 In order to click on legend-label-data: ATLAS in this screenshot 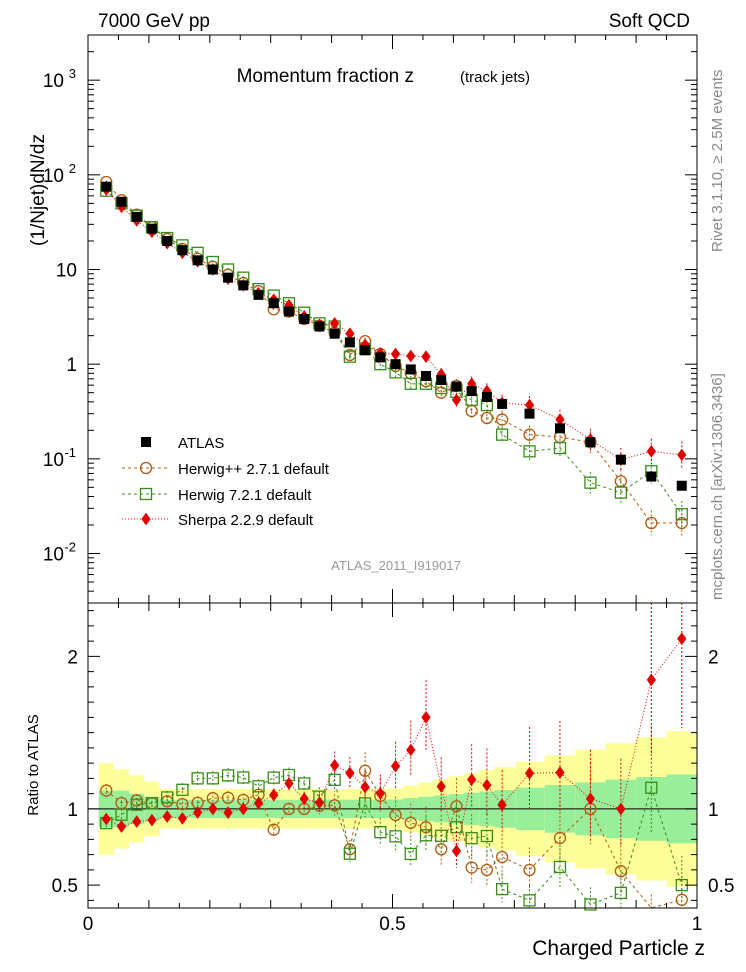, I will do `click(201, 443)`.